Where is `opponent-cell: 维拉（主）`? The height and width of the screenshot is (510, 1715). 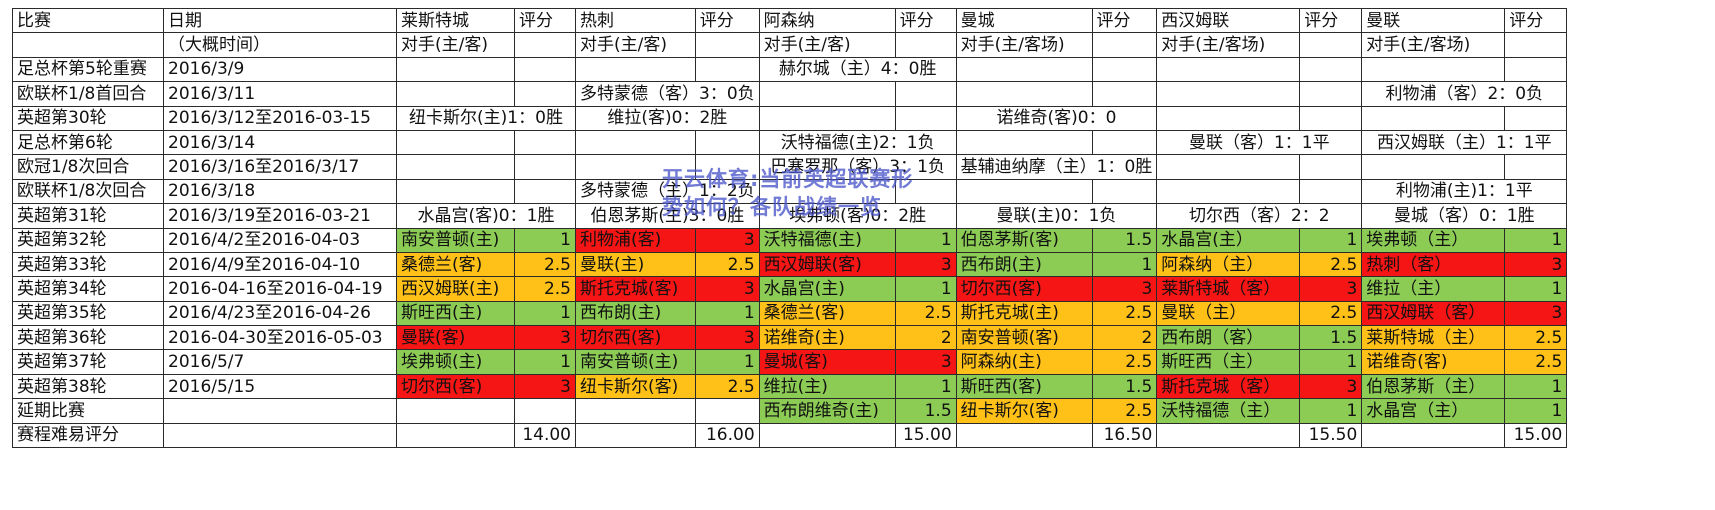 opponent-cell: 维拉（主） is located at coordinates (1433, 289).